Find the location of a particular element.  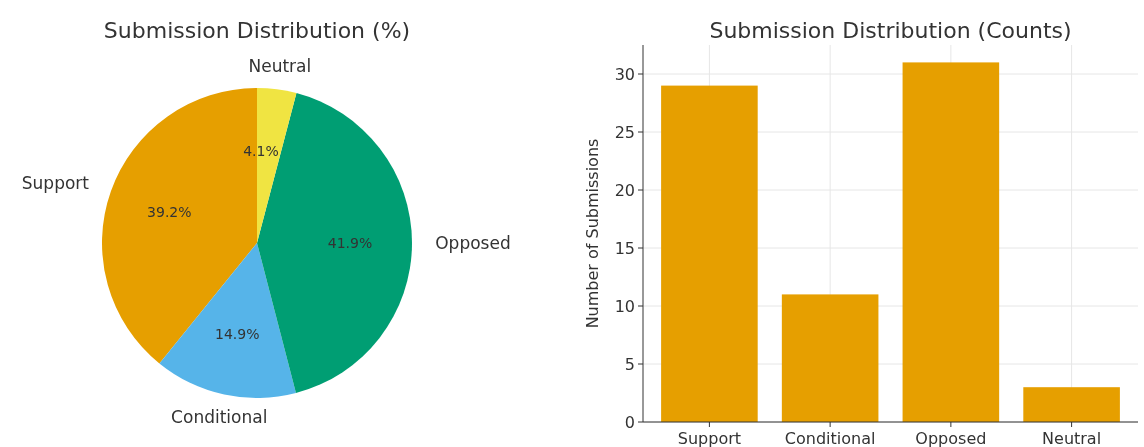

x-tick-label: Opposed is located at coordinates (951, 438).